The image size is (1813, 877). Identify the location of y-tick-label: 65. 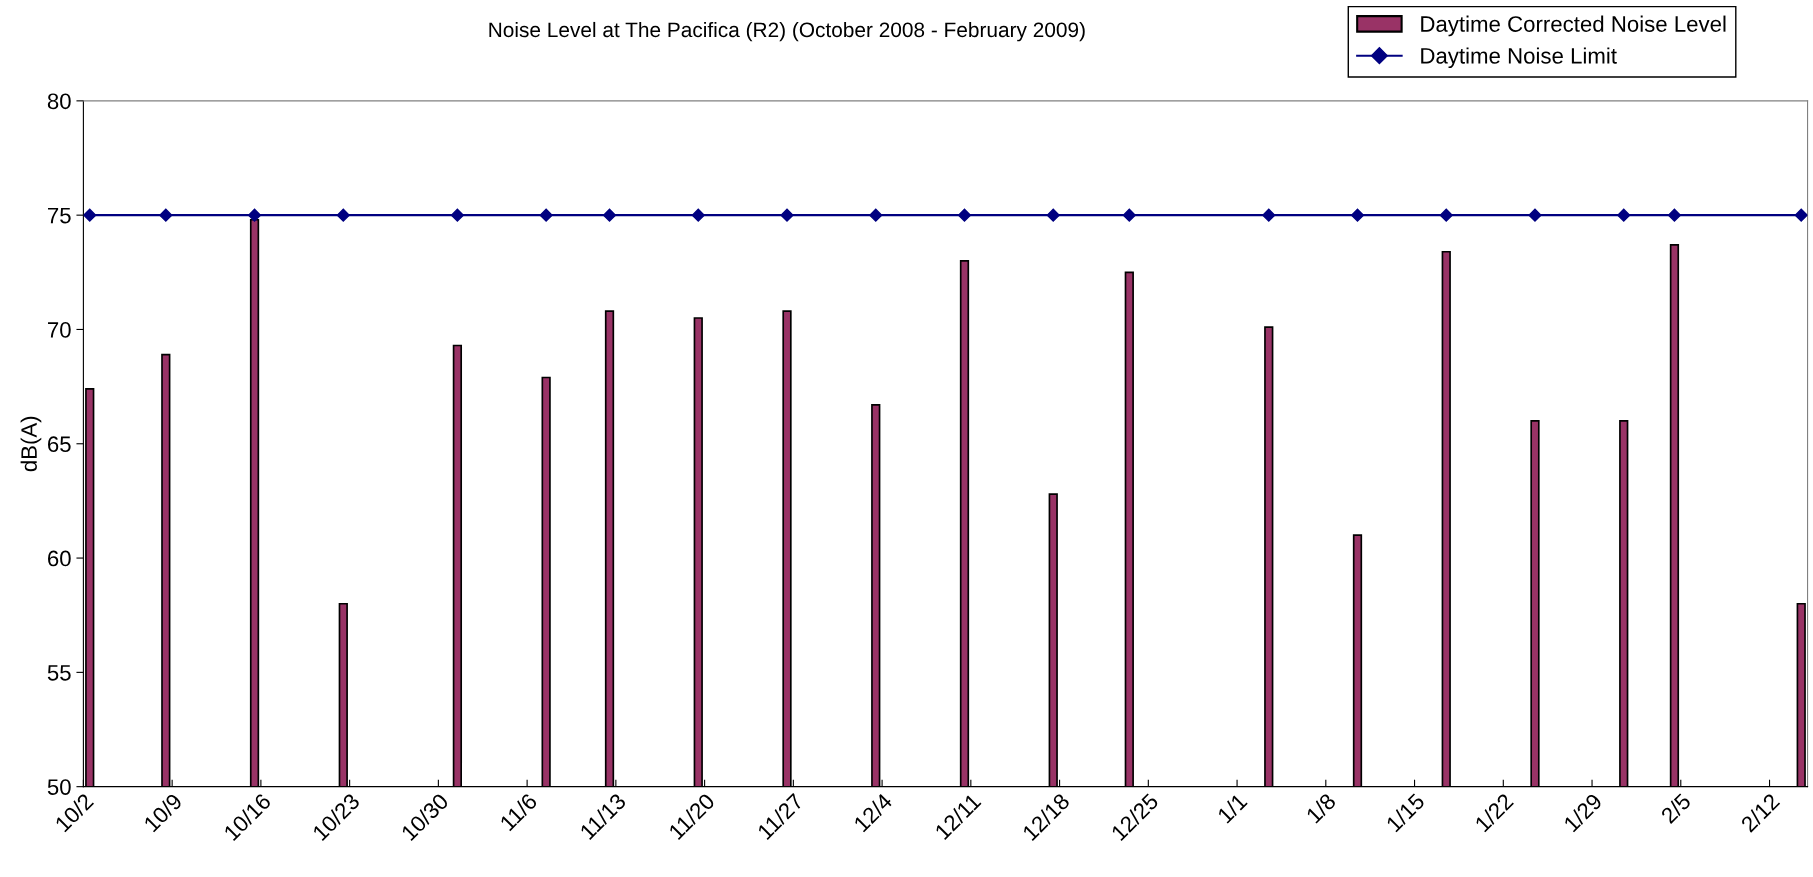
(59, 444).